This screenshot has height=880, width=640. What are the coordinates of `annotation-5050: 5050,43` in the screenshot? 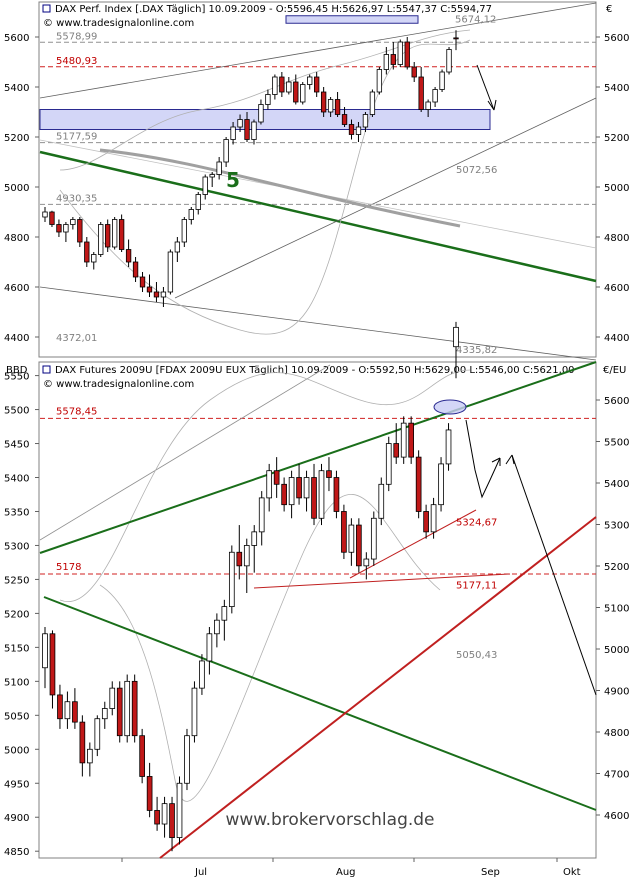 It's located at (476, 655).